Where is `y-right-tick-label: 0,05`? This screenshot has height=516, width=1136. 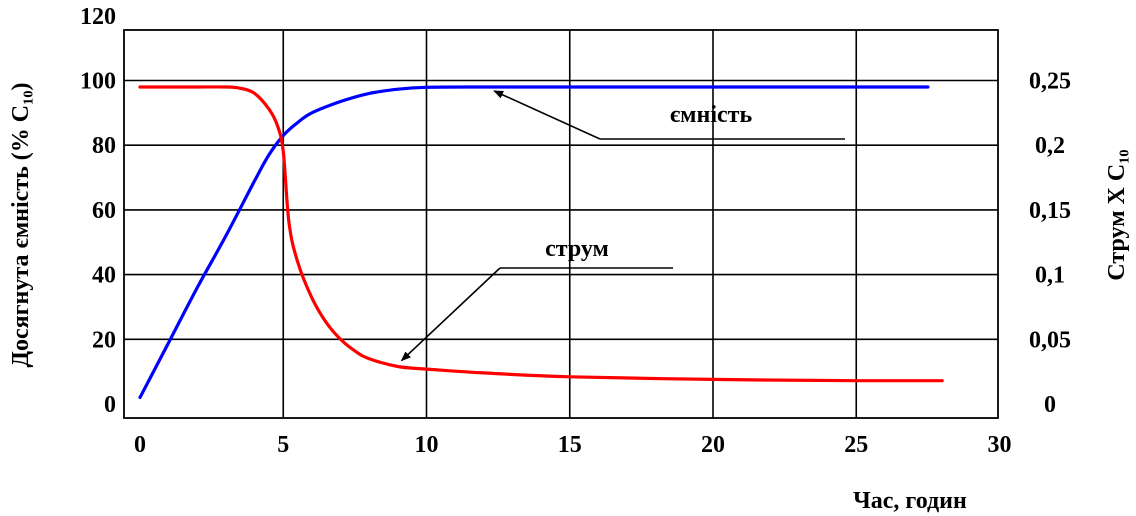 y-right-tick-label: 0,05 is located at coordinates (1050, 340).